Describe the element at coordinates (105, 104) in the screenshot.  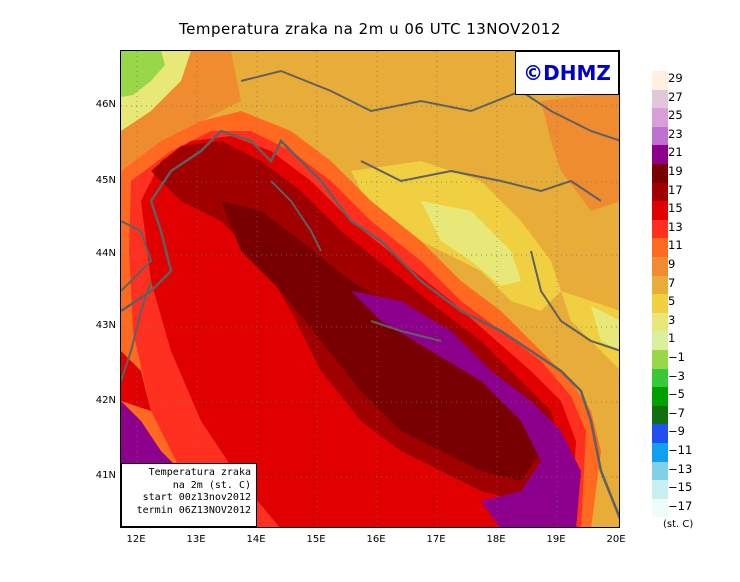
I see `lat-tick-46n: 46N` at that location.